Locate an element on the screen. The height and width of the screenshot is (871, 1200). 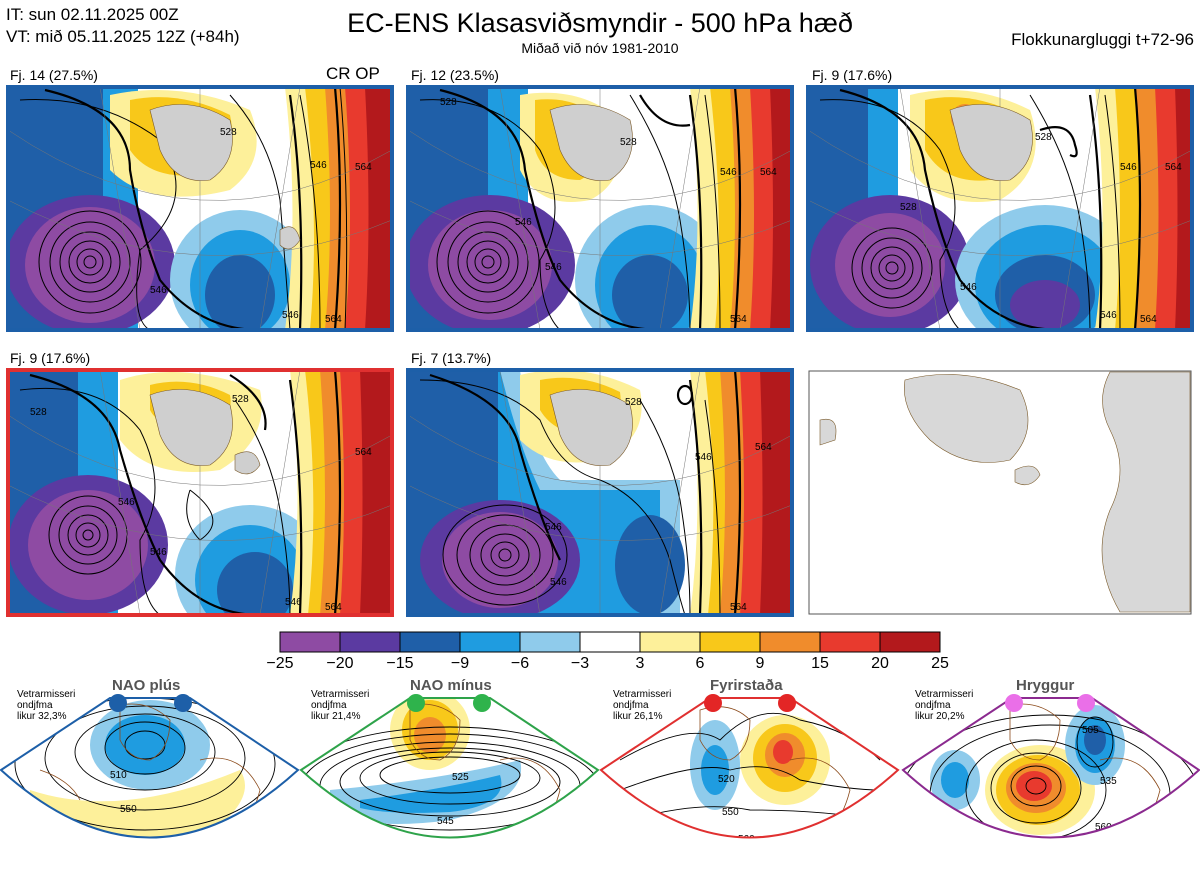
colorbar-tick-label: −20 is located at coordinates (340, 663).